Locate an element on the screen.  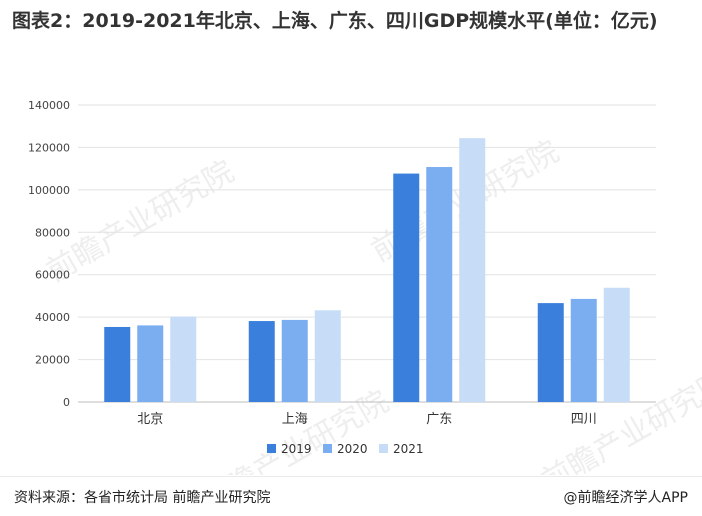
y-tick-label: 0 is located at coordinates (66, 402).